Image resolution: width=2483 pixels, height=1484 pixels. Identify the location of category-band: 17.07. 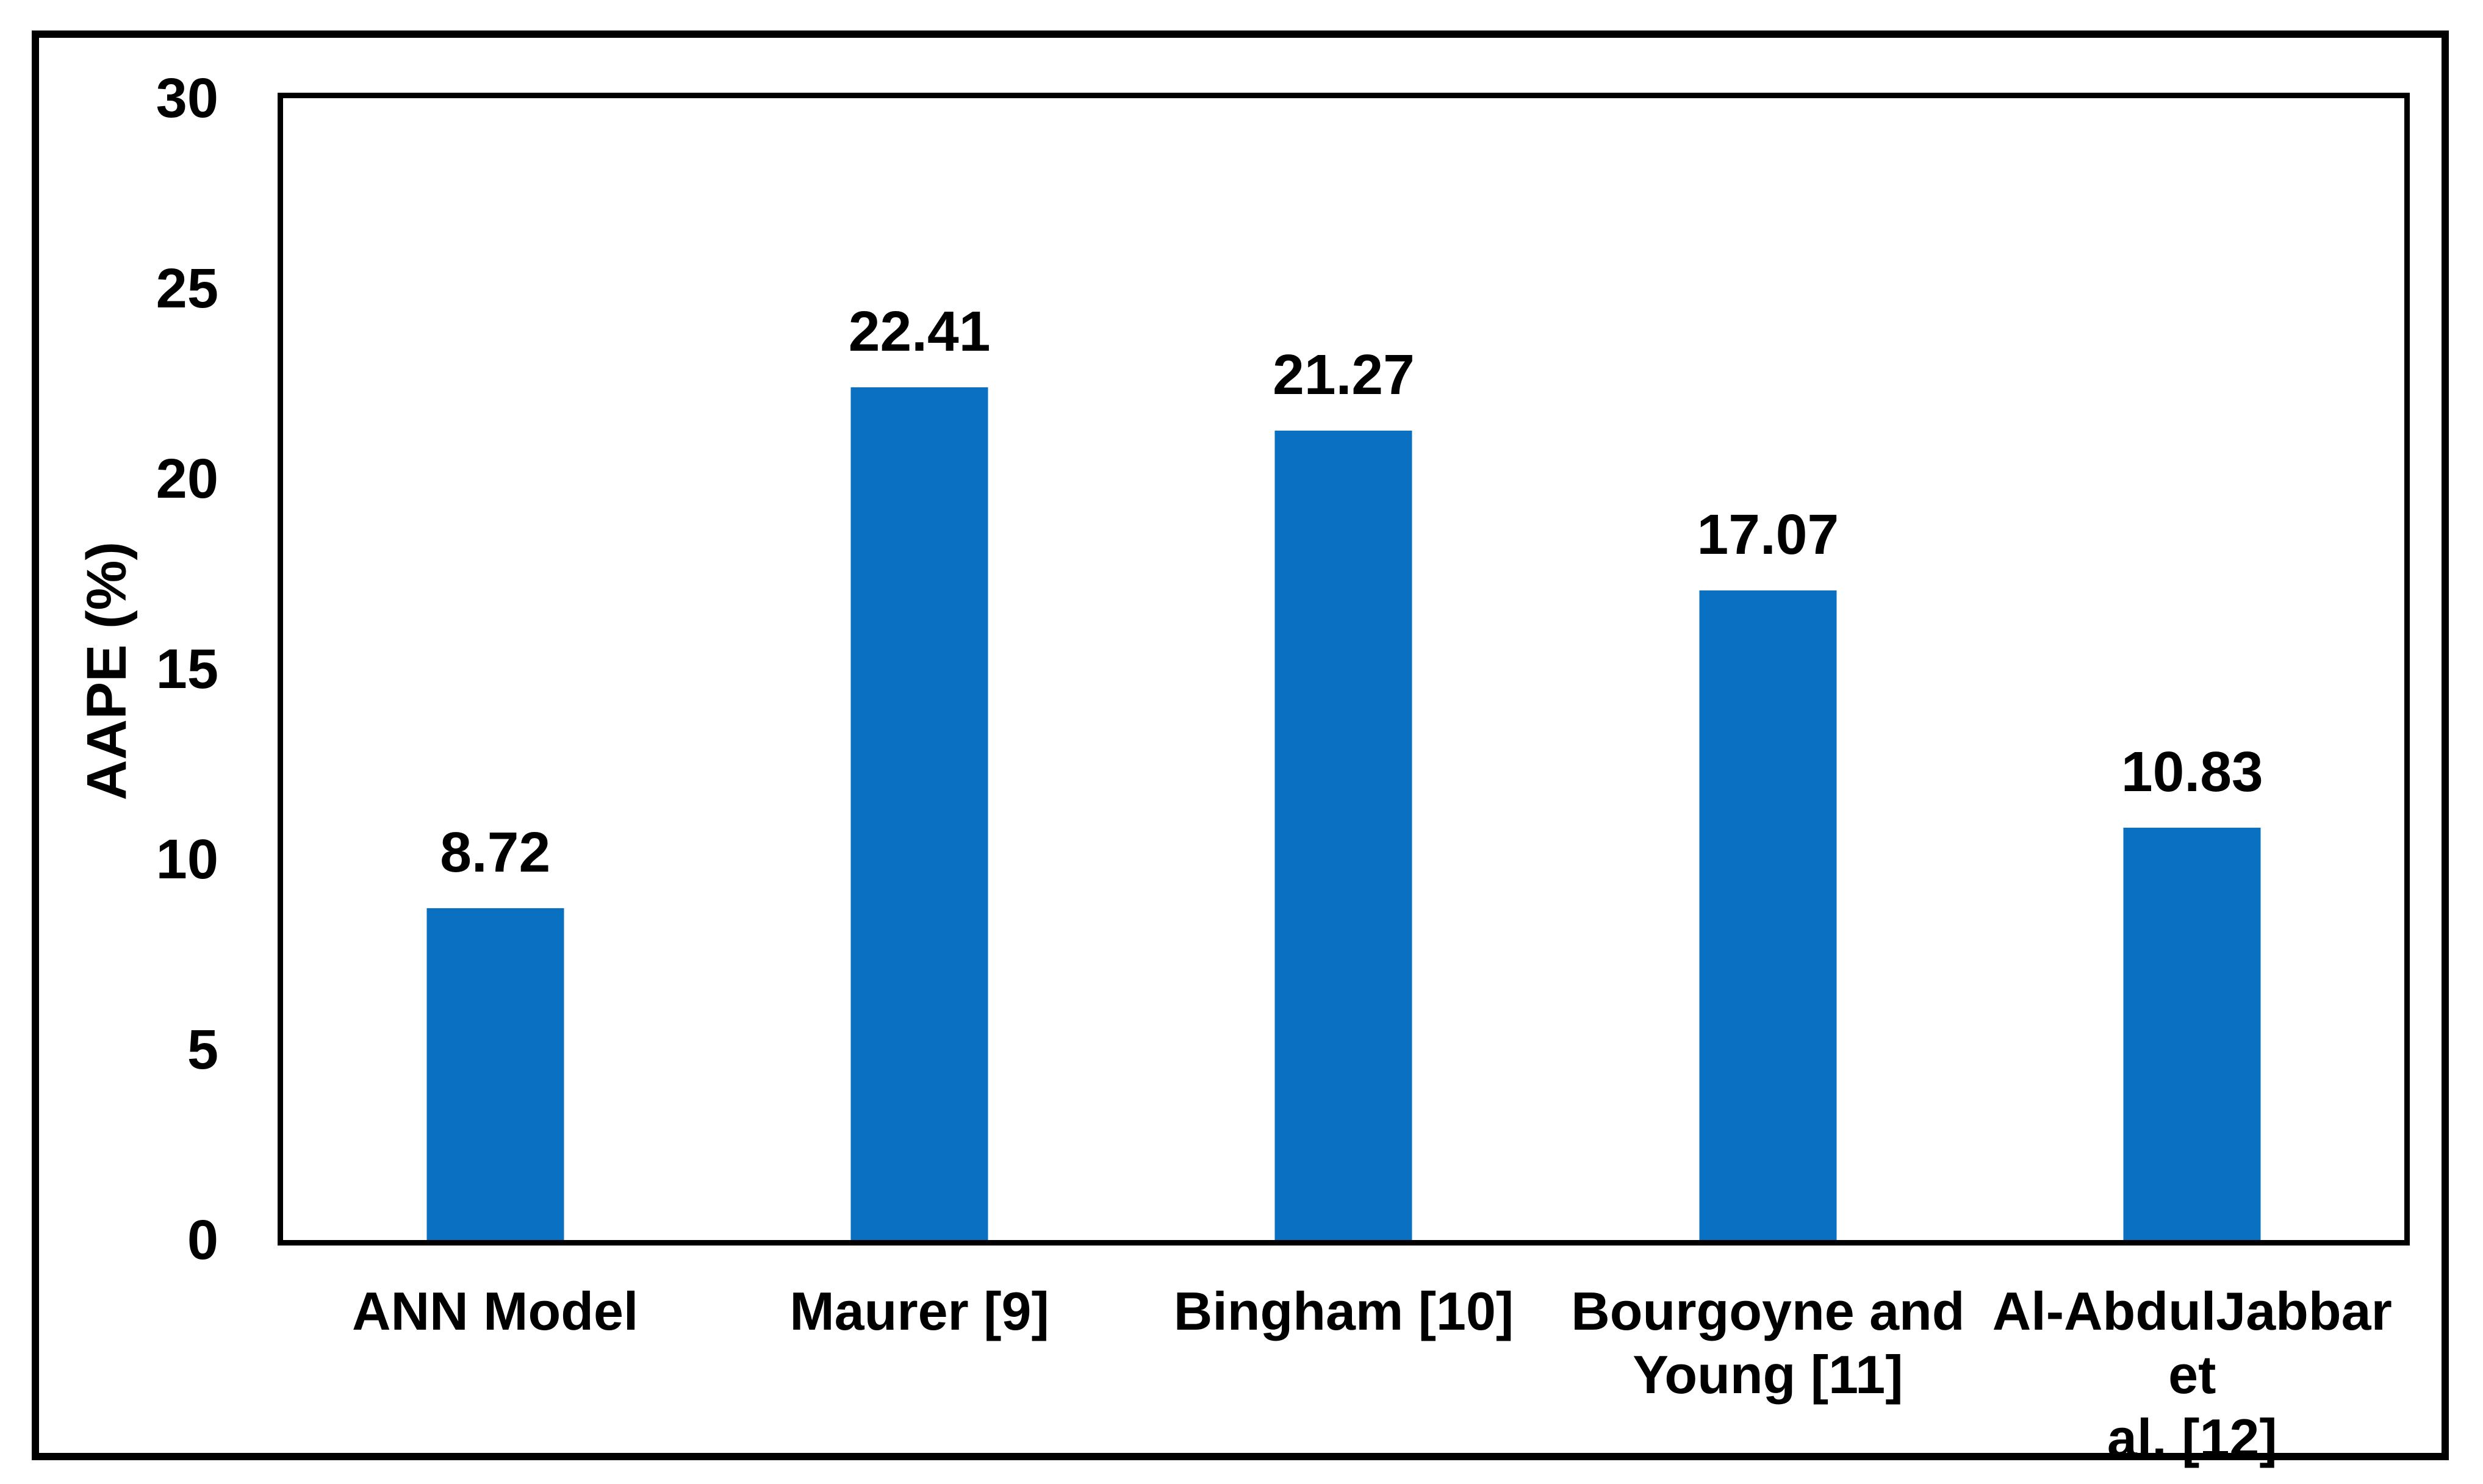
(1768, 669).